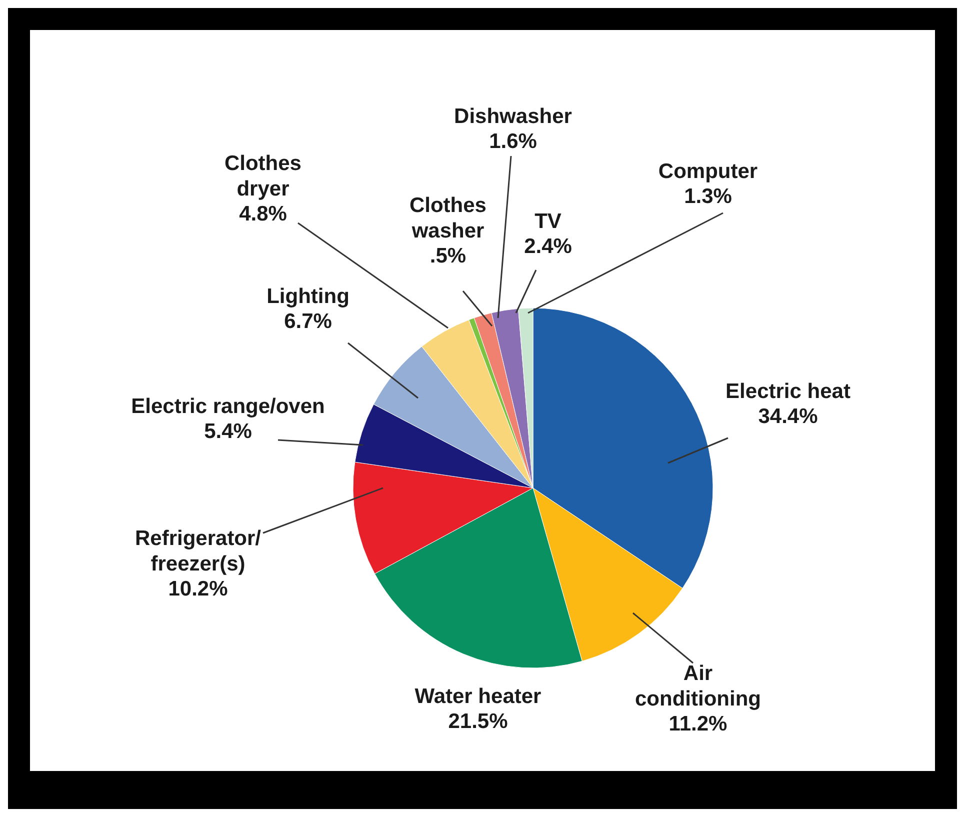  What do you see at coordinates (308, 296) in the screenshot?
I see `slice-label: Lighting` at bounding box center [308, 296].